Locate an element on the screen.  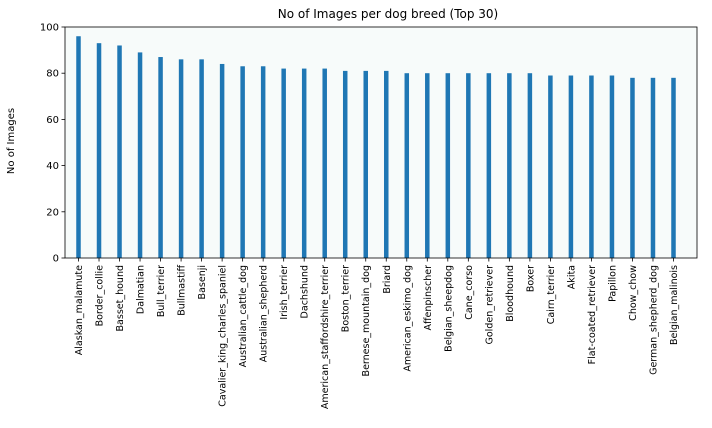
bar-American_eskimo_dog is located at coordinates (407, 165).